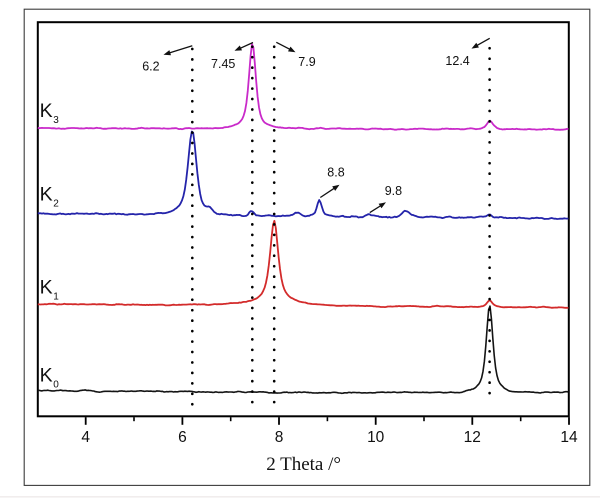  Describe the element at coordinates (56, 120) in the screenshot. I see `svg-text: 3` at that location.